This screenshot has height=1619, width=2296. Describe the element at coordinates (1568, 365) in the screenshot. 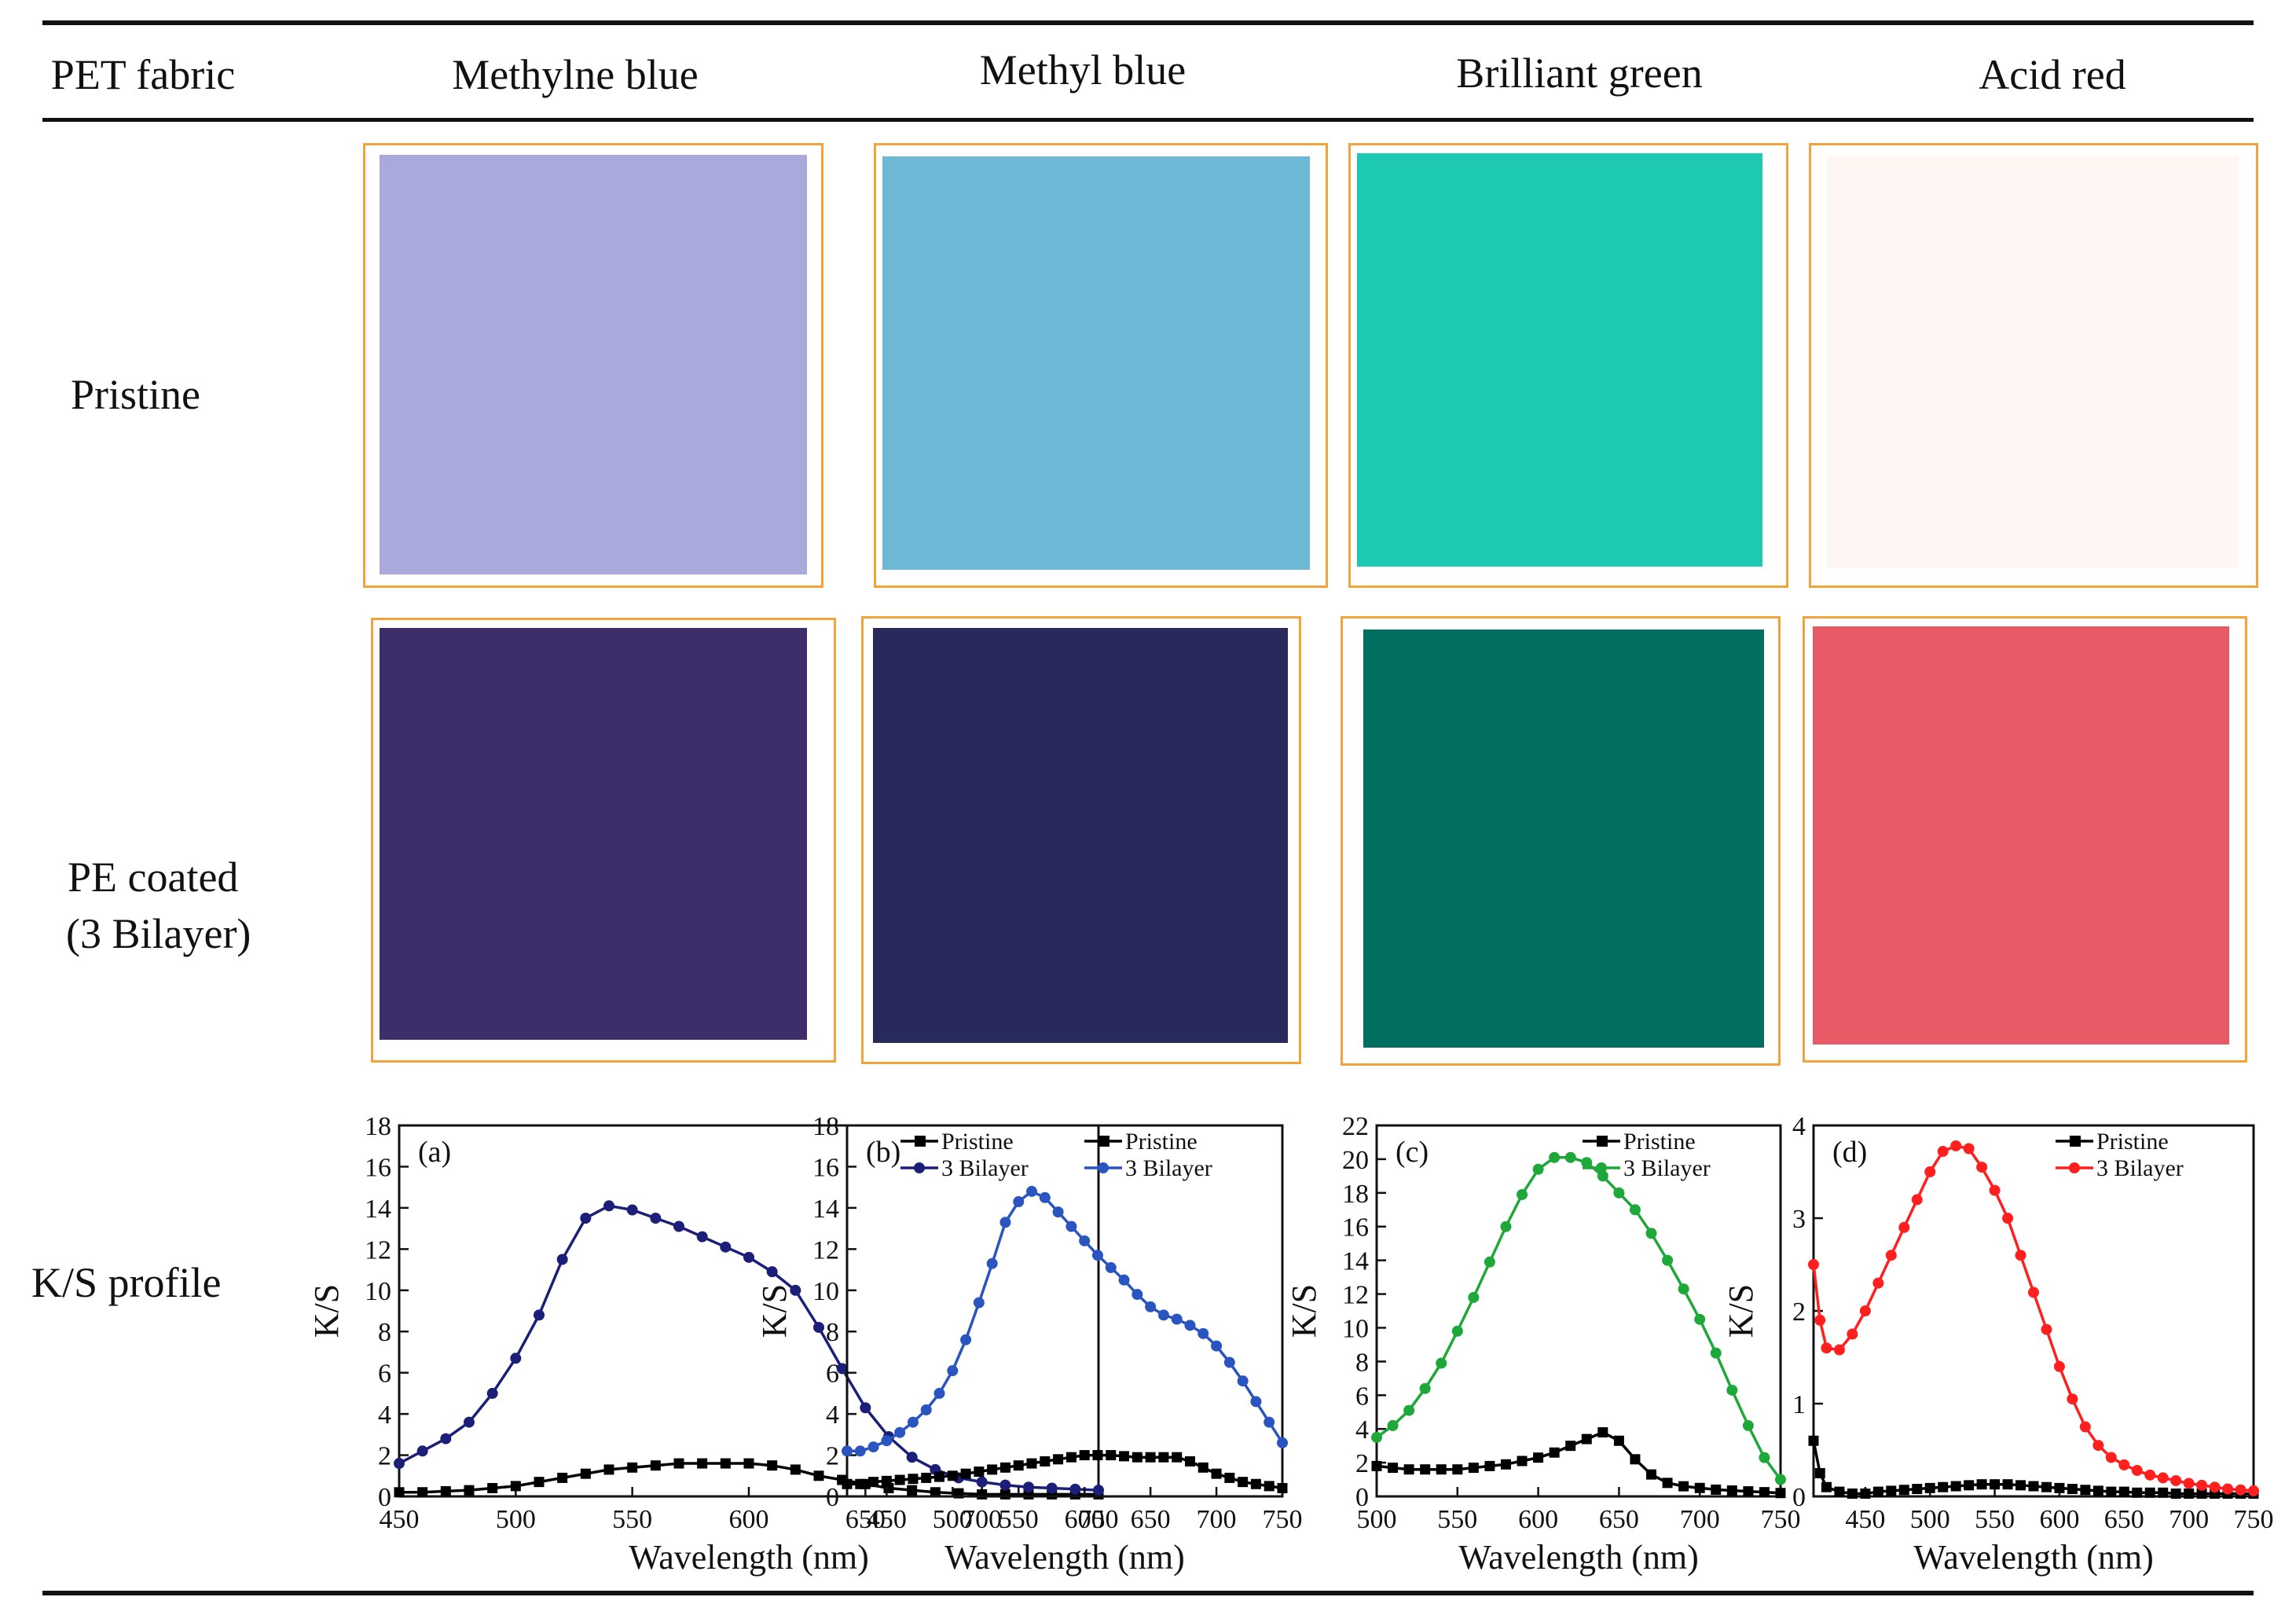

I see `swatch-pristine-brilliant-green` at that location.